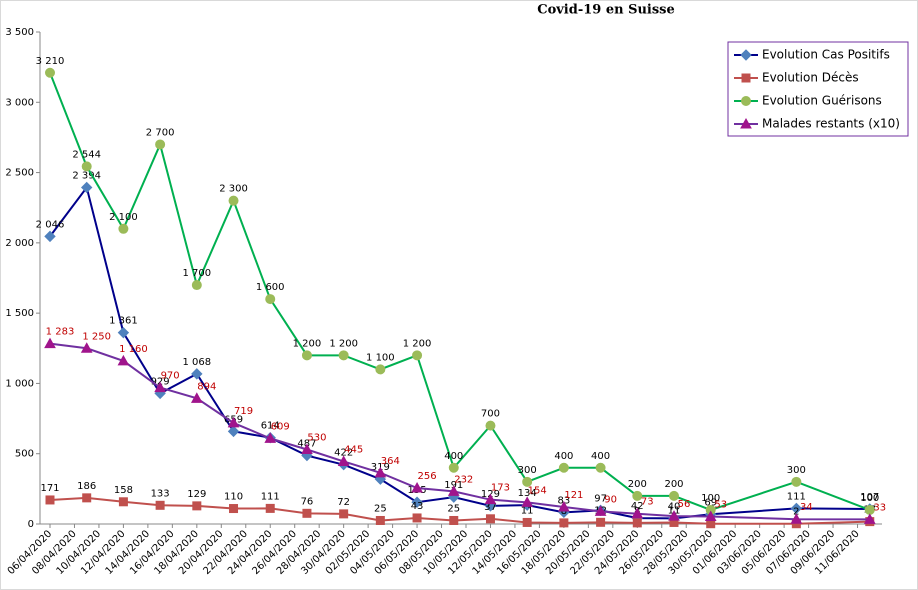  Describe the element at coordinates (600, 498) in the screenshot. I see `data-label: 97` at that location.